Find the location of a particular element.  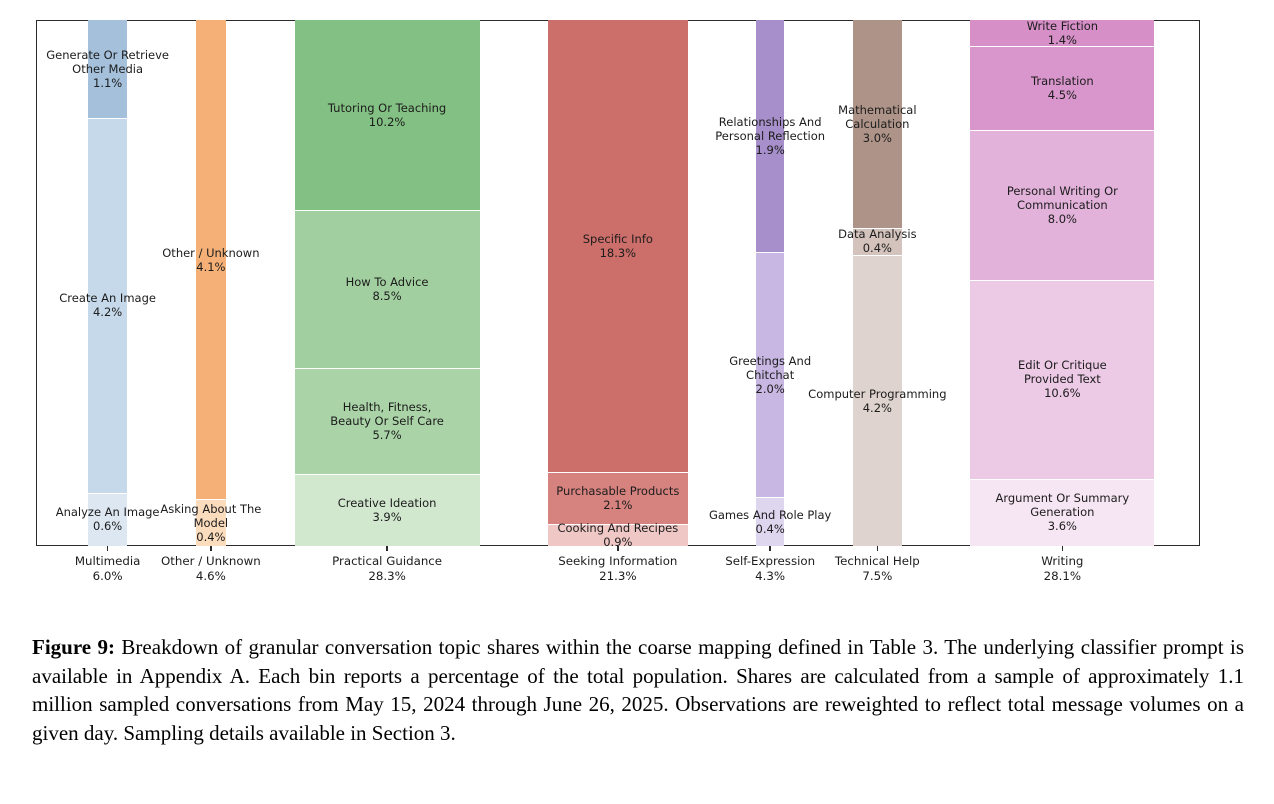

mosaic-segment-other-unknown is located at coordinates (210, 260).